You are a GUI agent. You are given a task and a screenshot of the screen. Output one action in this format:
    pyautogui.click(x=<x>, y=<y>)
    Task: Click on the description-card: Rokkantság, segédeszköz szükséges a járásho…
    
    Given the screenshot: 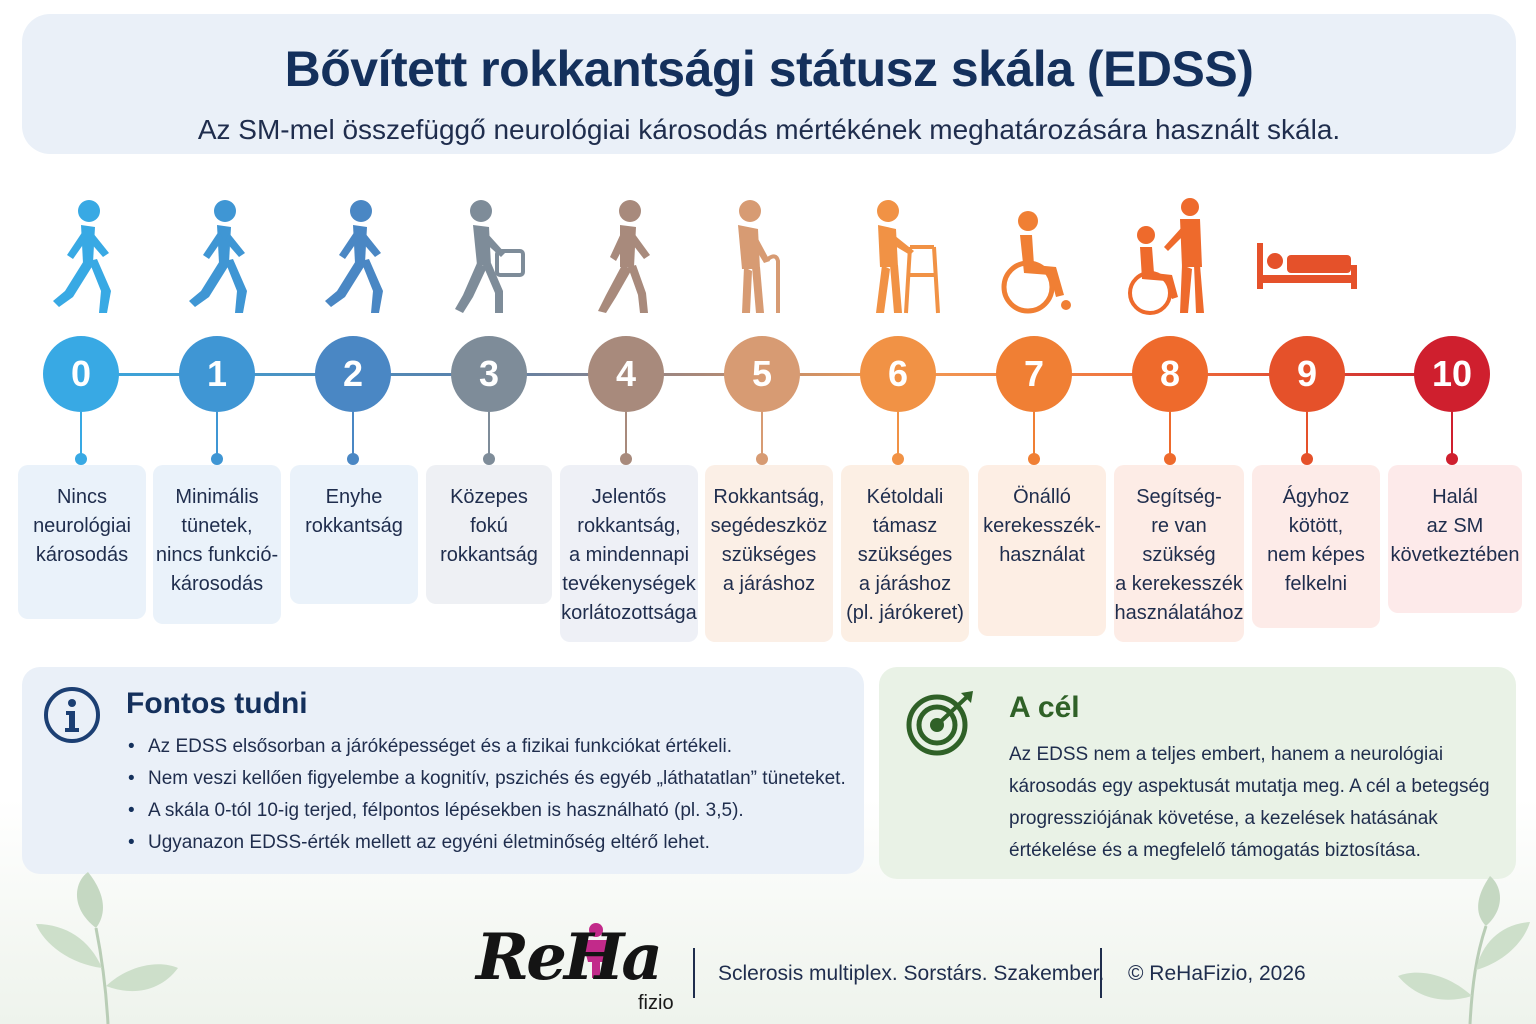 What is the action you would take?
    pyautogui.click(x=769, y=553)
    